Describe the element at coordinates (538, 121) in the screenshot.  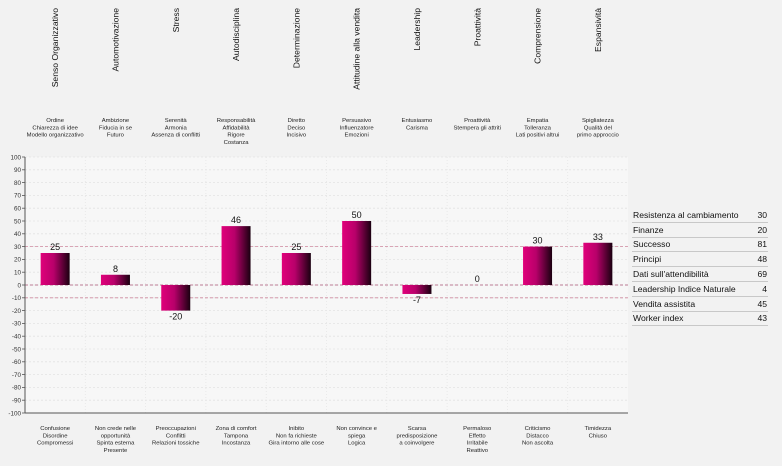
I see `positive-description: Empatia` at that location.